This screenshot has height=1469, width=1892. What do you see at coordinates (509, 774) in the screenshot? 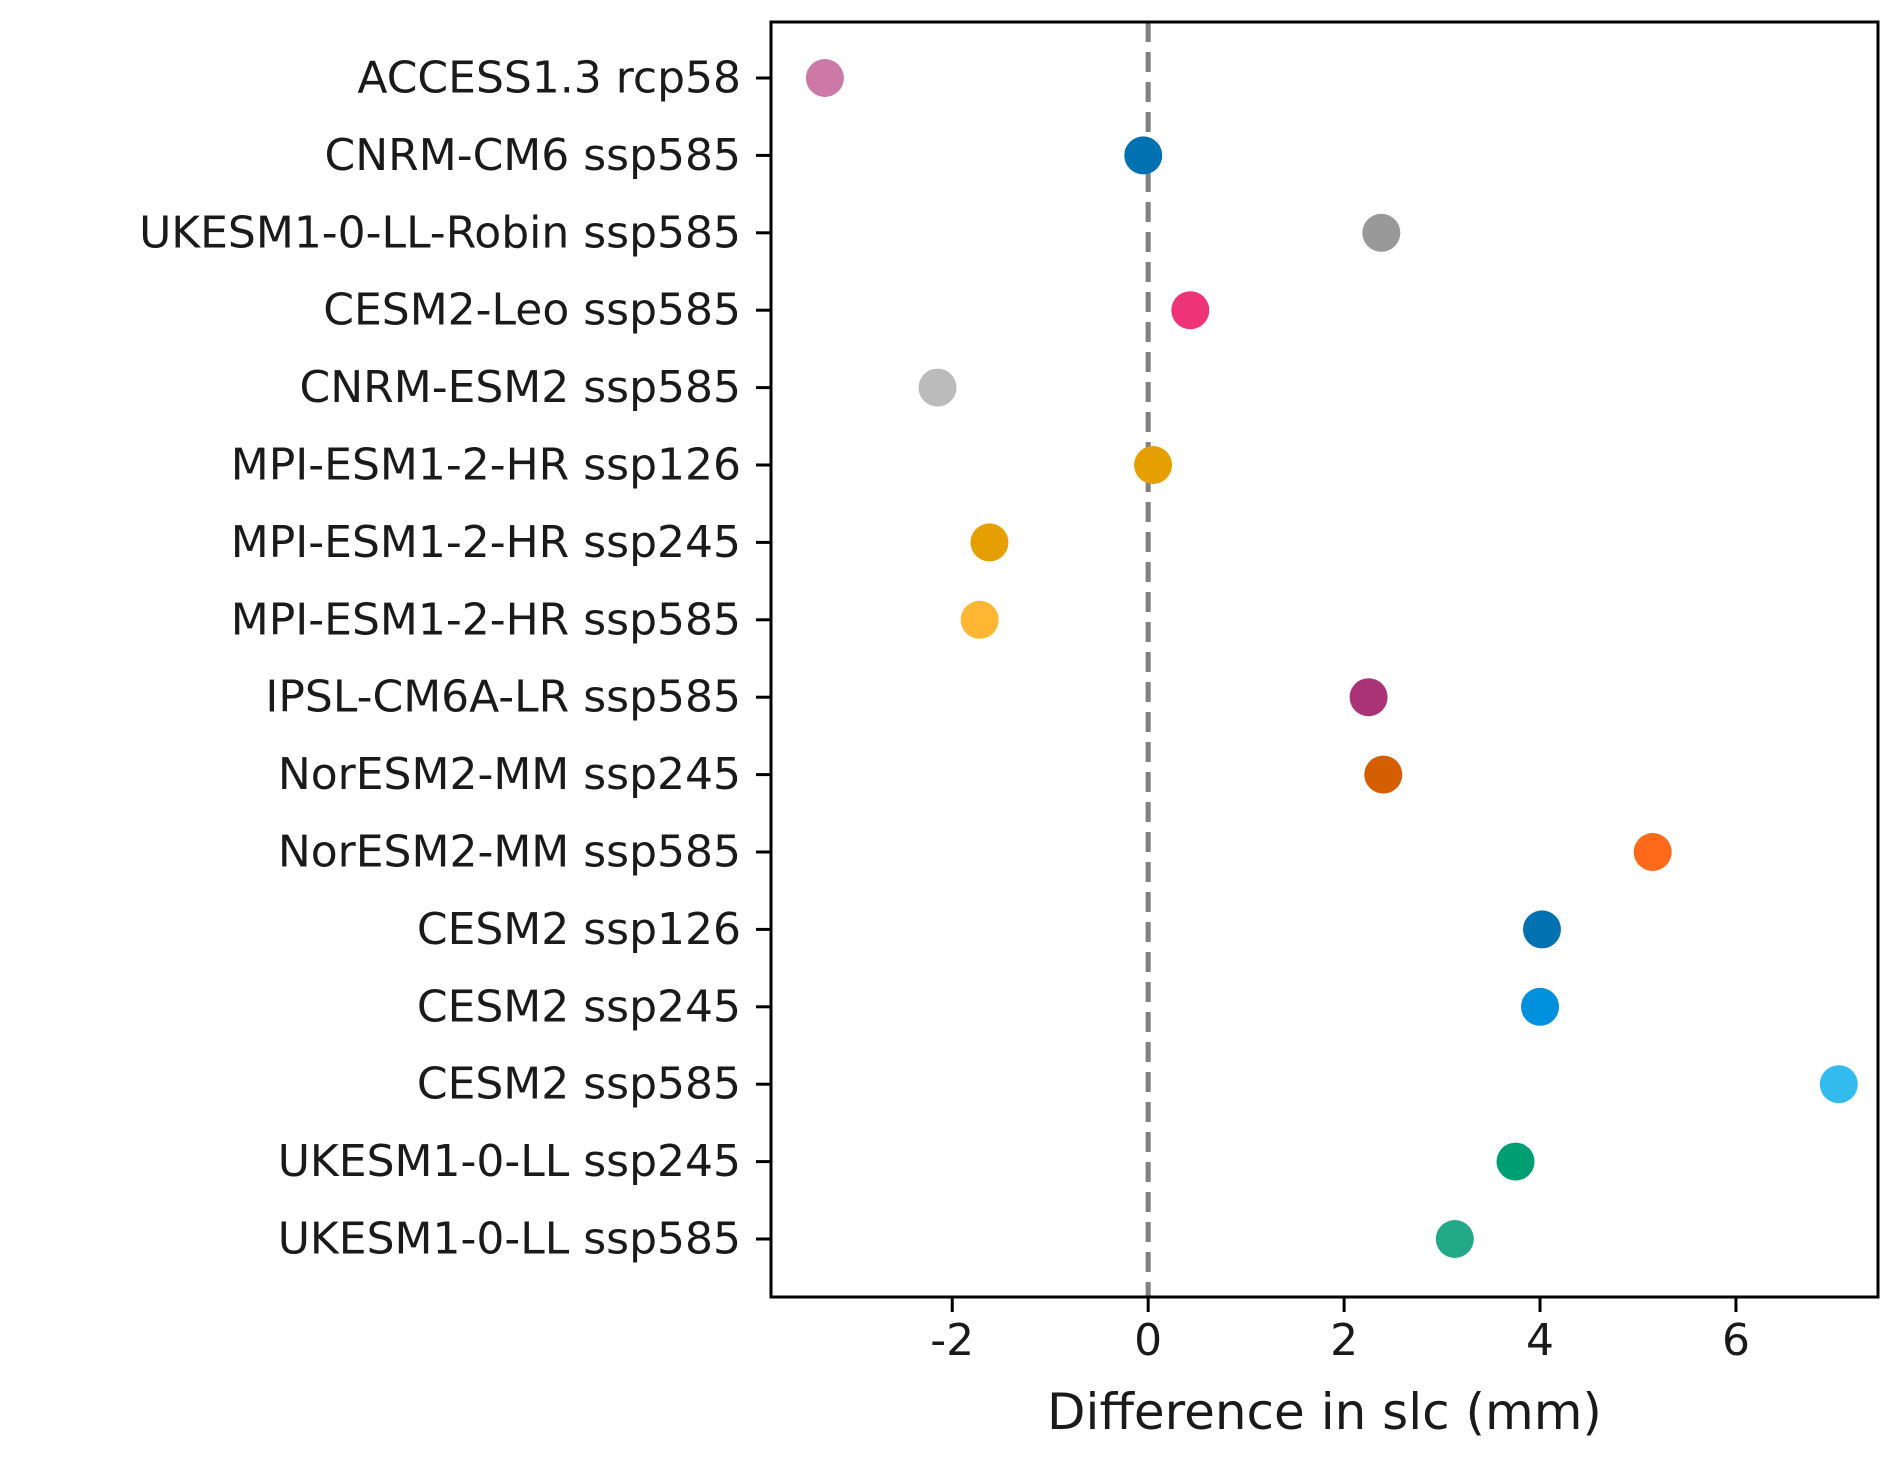
I see `y-tick-label: NorESM2-MM ssp245` at bounding box center [509, 774].